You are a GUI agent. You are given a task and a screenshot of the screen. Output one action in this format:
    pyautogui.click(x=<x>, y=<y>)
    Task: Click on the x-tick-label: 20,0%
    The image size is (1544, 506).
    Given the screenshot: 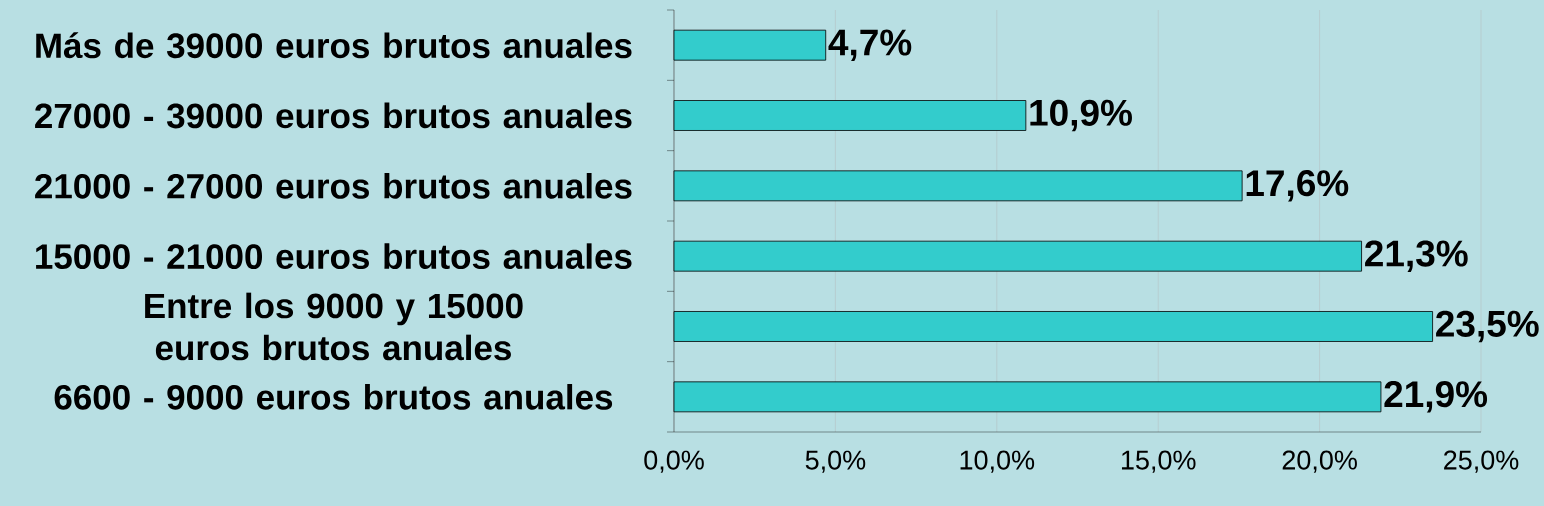 What is the action you would take?
    pyautogui.click(x=1319, y=461)
    